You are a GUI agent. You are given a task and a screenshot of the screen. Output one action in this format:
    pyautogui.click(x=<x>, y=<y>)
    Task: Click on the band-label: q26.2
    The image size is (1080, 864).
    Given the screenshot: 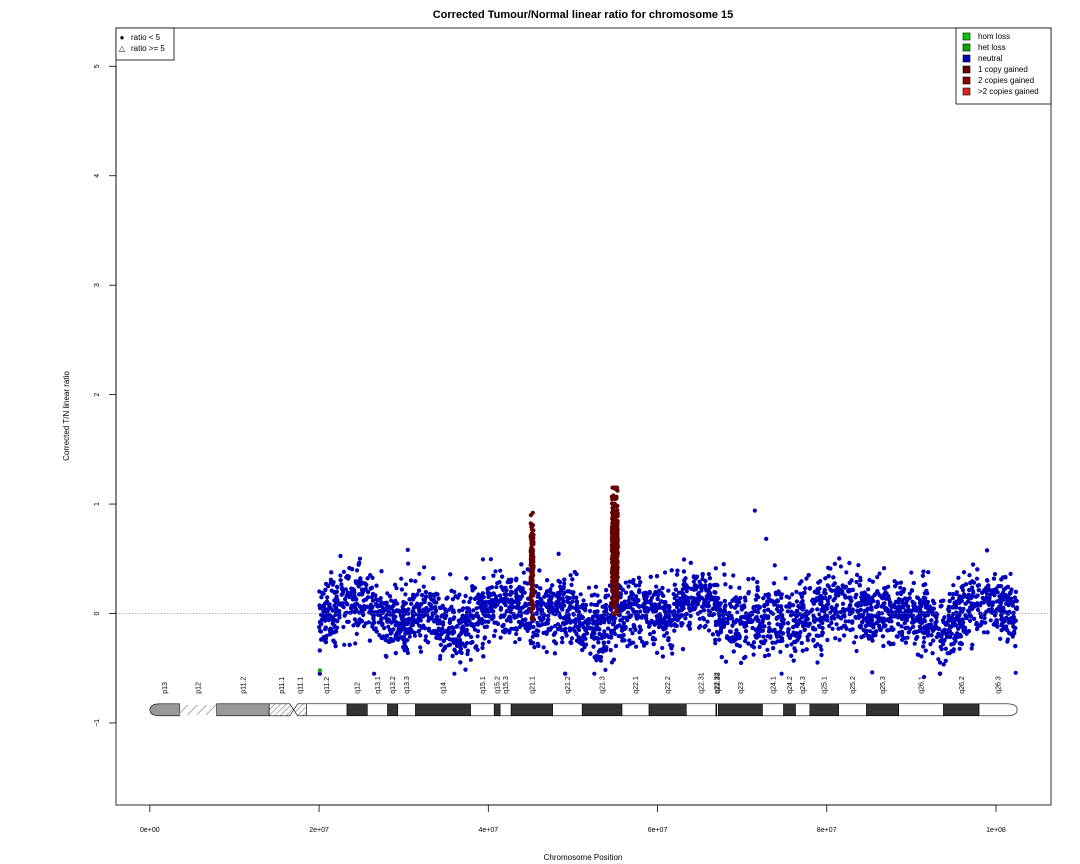 What is the action you would take?
    pyautogui.click(x=962, y=685)
    